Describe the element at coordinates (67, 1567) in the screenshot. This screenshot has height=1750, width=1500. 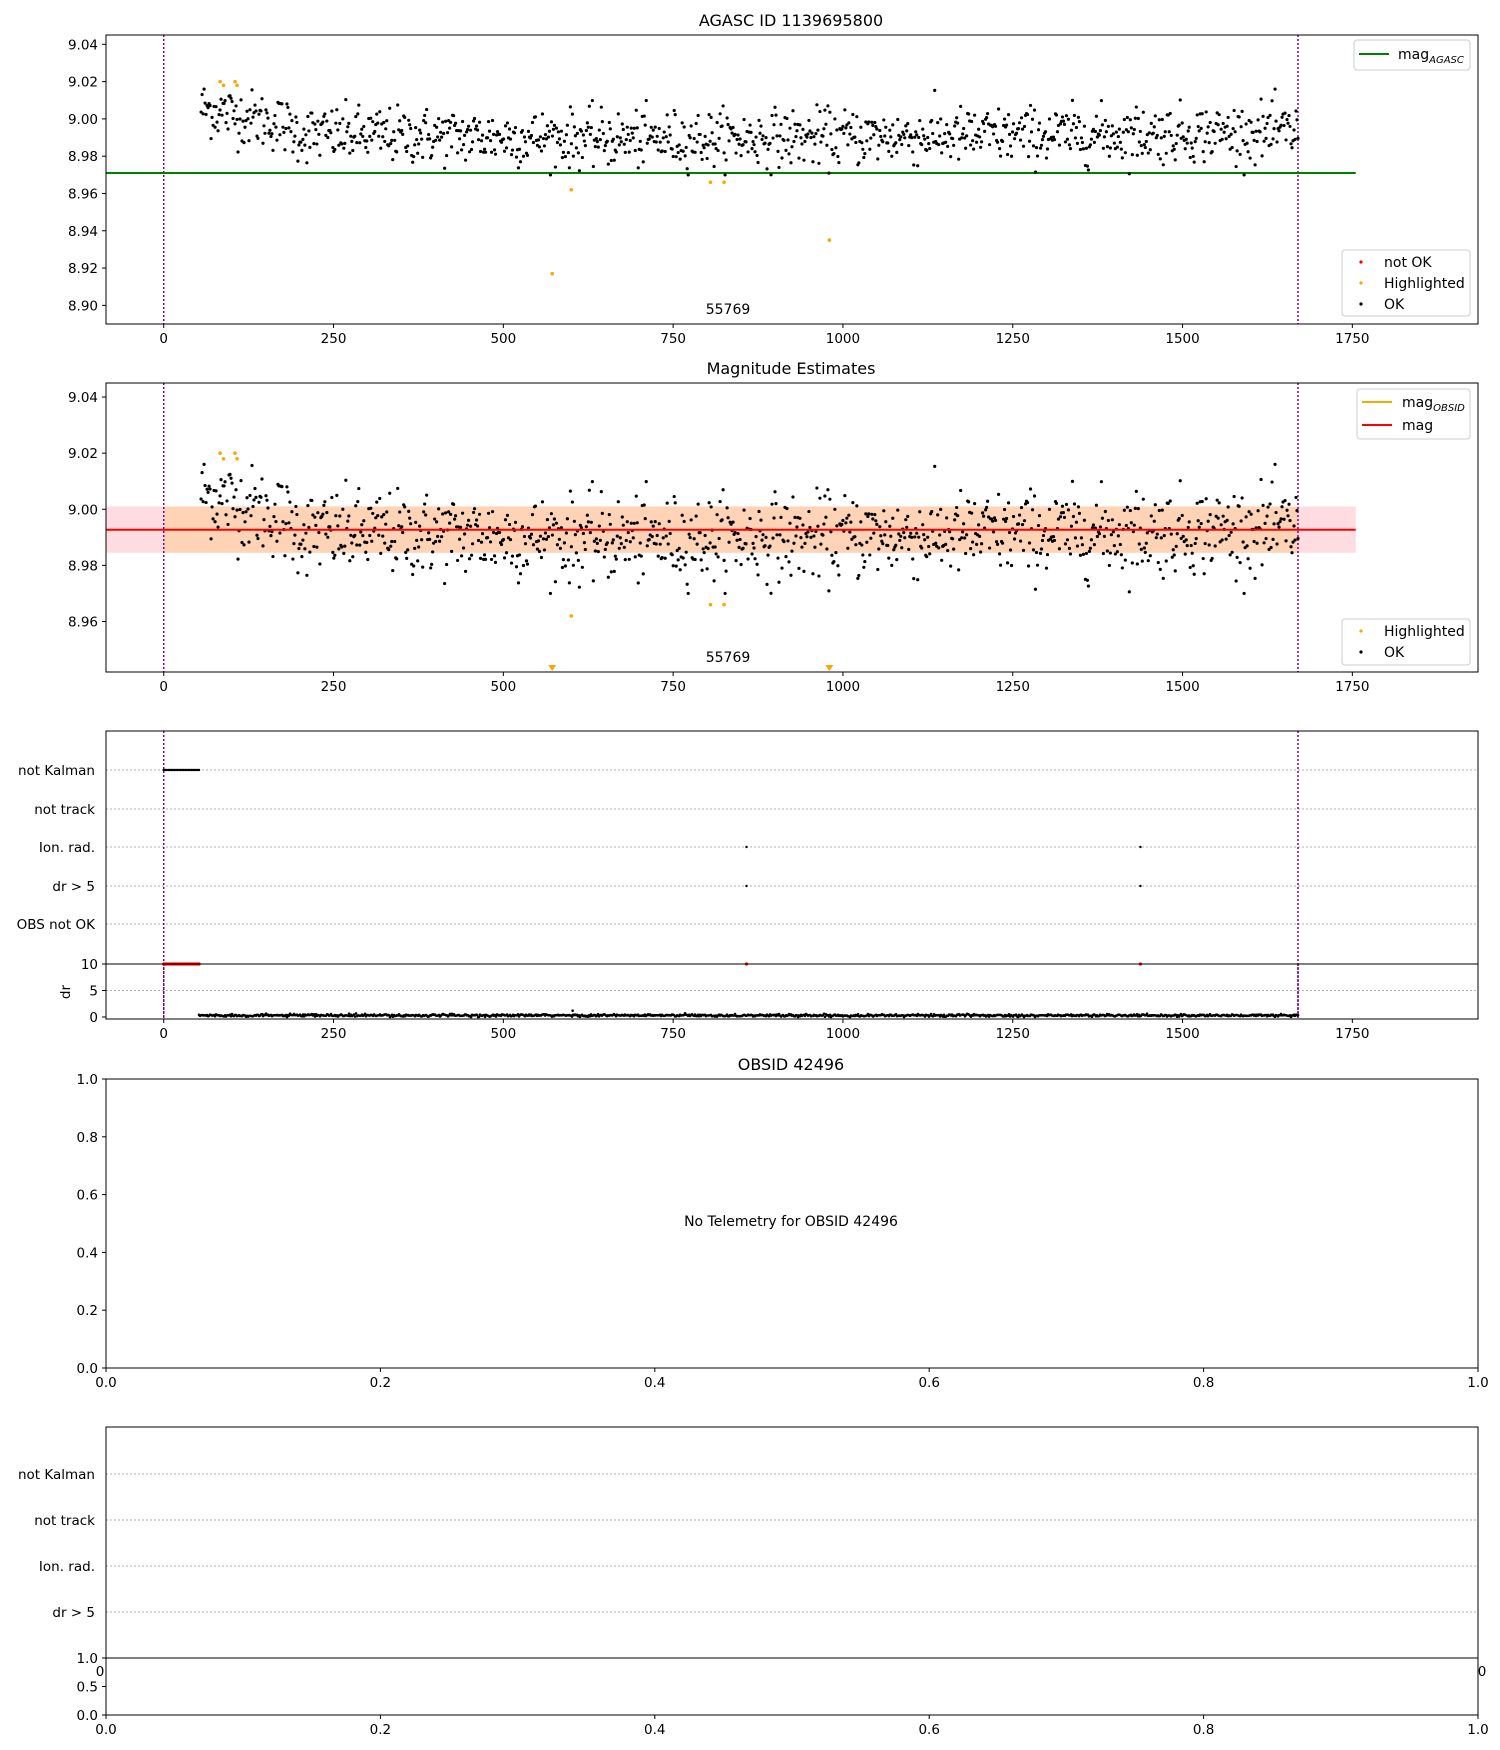
I see `flag-row-label: Ion. rad.` at that location.